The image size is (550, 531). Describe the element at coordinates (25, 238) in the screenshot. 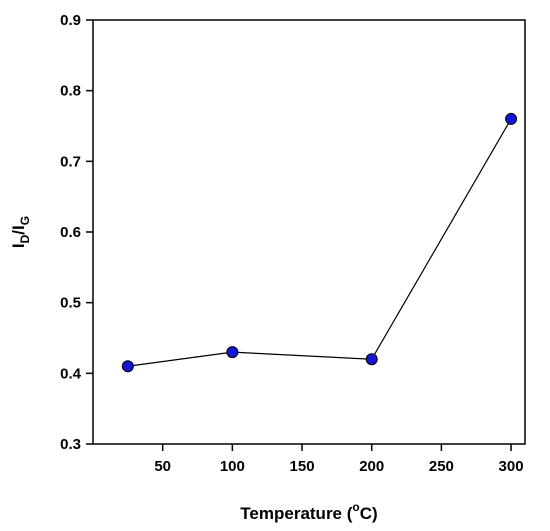

I see `y-axis-title-sub-1: D` at that location.